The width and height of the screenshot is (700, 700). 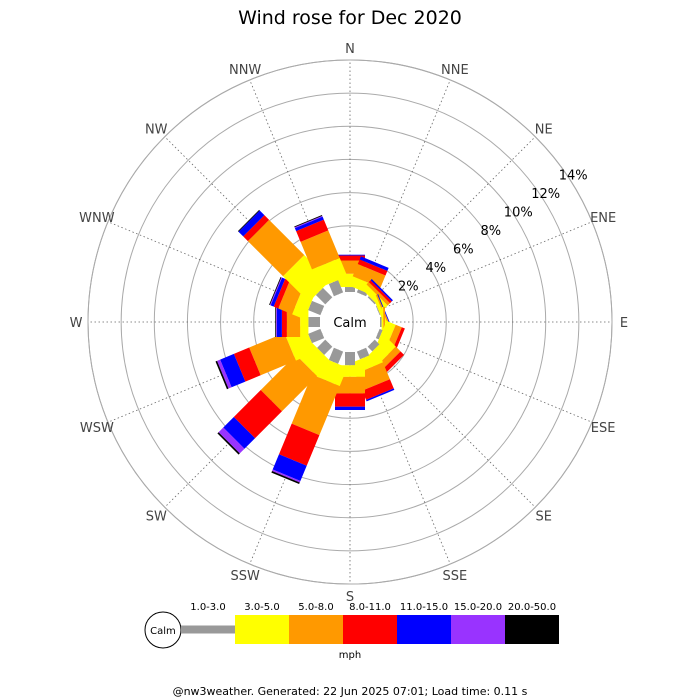 I want to click on direction-label-sse: SSE, so click(x=454, y=576).